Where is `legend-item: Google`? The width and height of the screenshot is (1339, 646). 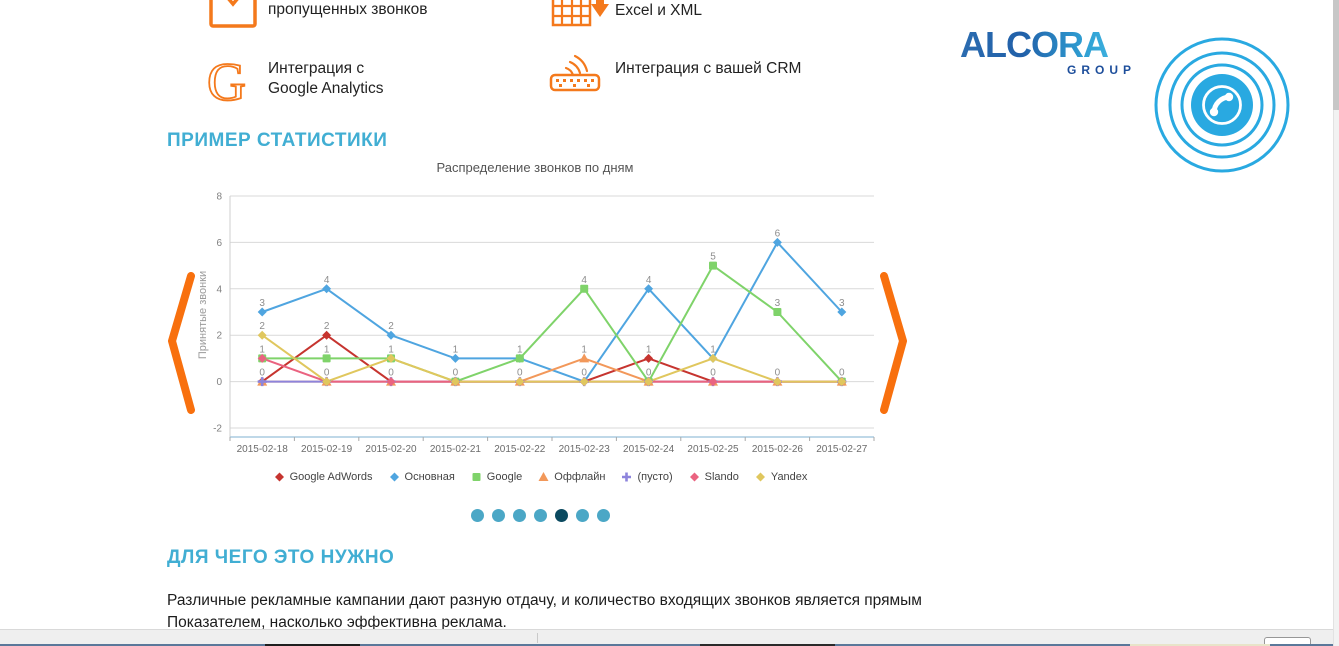 legend-item: Google is located at coordinates (496, 477).